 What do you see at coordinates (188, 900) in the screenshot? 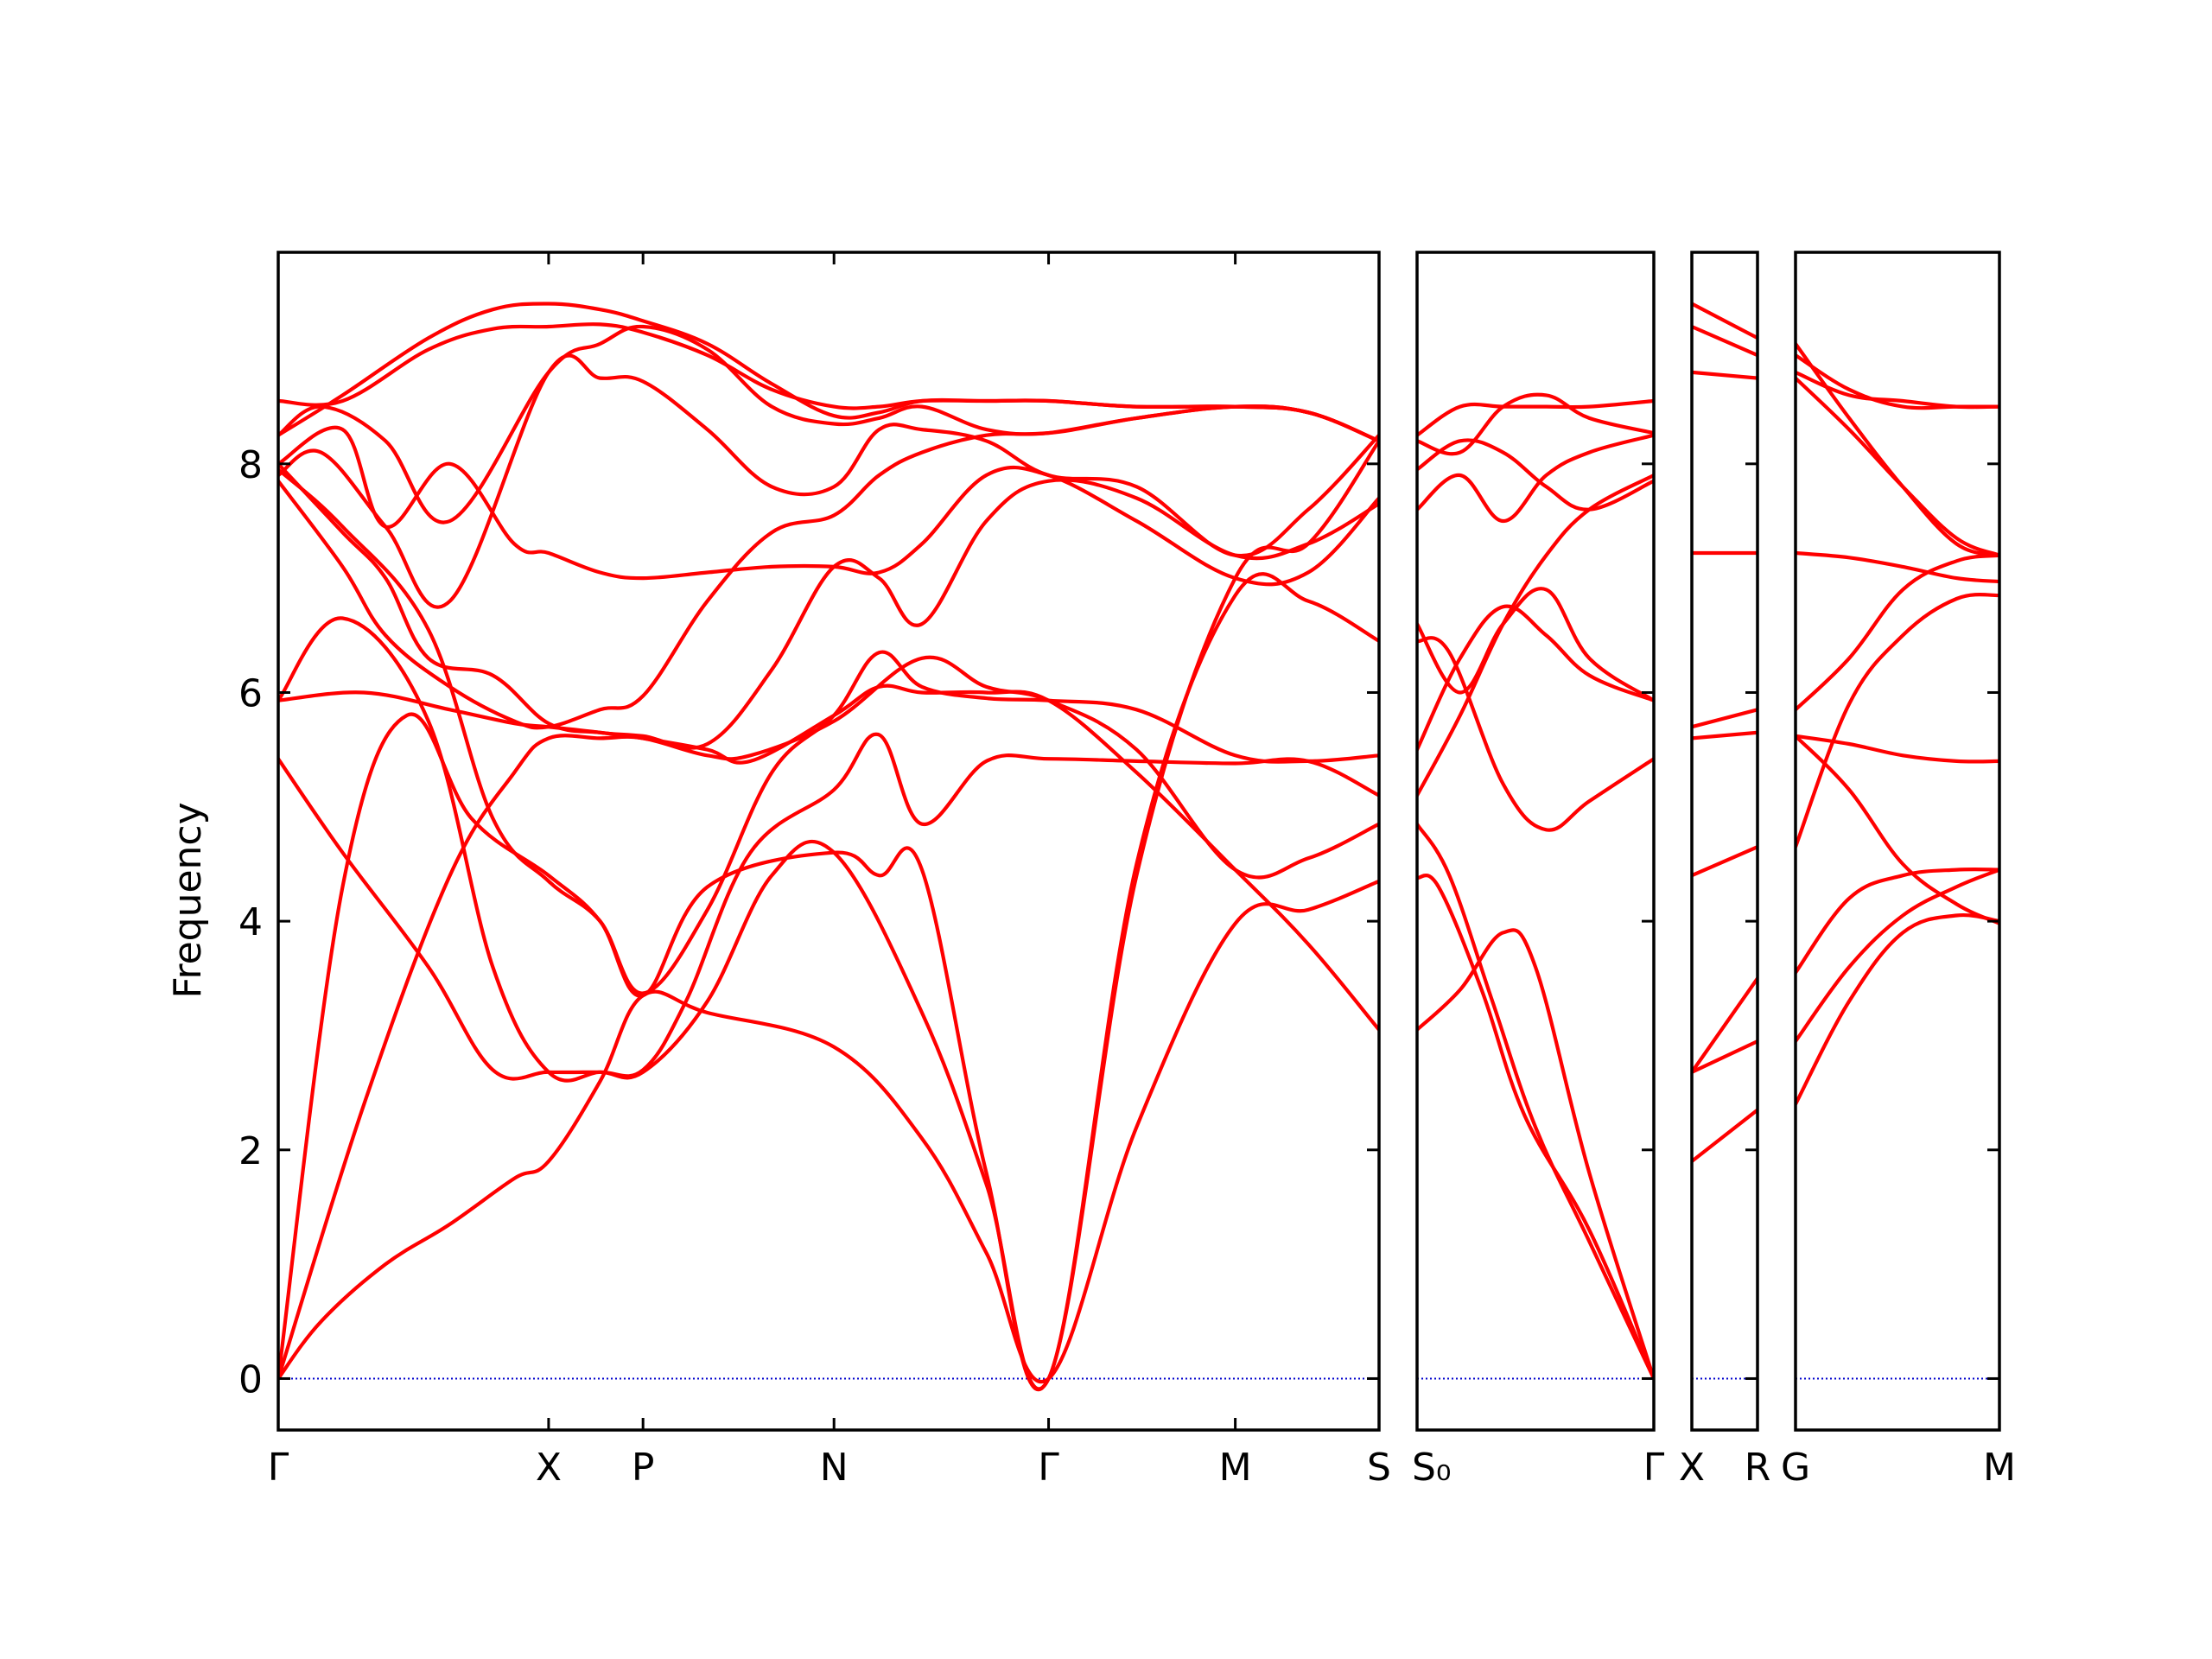
I see `y-axis-title: Frequency` at bounding box center [188, 900].